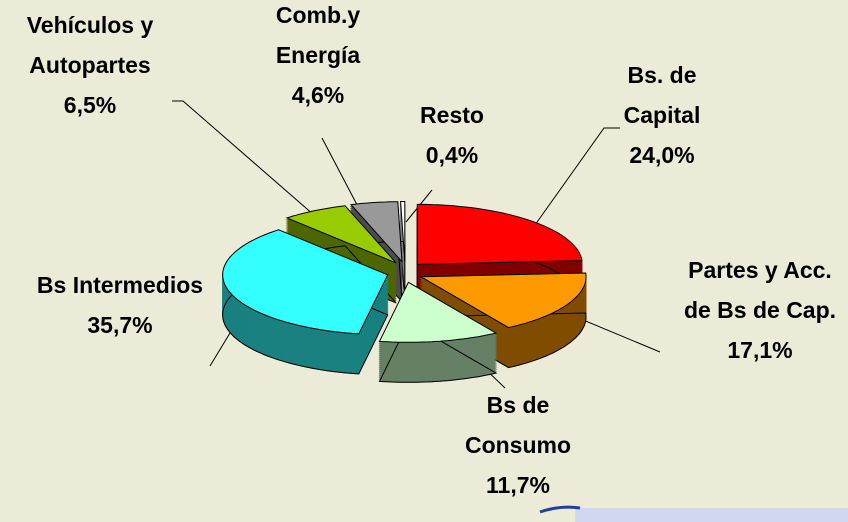 This screenshot has width=848, height=522. I want to click on category-label: Partes y Acc. de Bs de Cap., so click(760, 290).